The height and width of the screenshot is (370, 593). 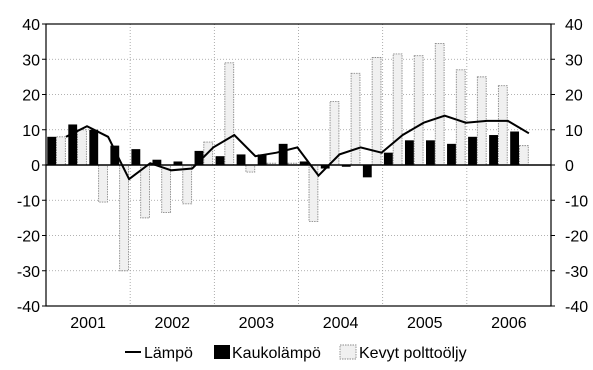 I want to click on x-tick-label: 2003, so click(x=257, y=323).